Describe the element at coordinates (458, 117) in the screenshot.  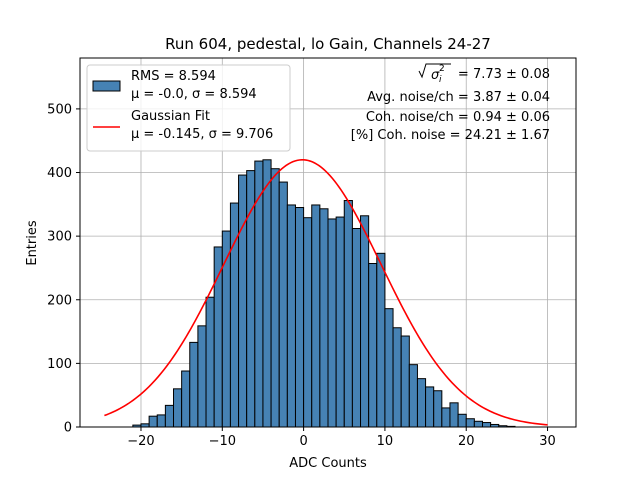
I see `coh-noise-text: Coh. noise/ch = 0.94 ± 0.06` at that location.